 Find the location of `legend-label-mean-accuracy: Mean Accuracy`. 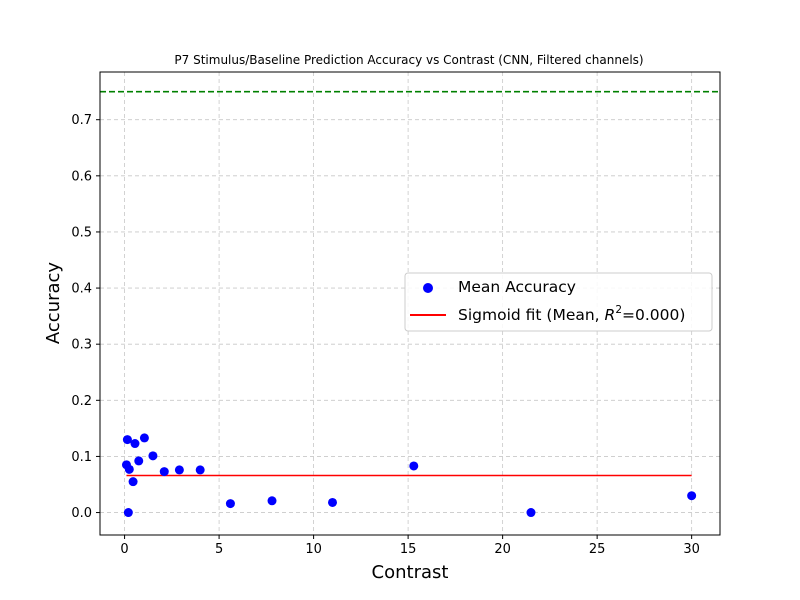

legend-label-mean-accuracy: Mean Accuracy is located at coordinates (517, 287).